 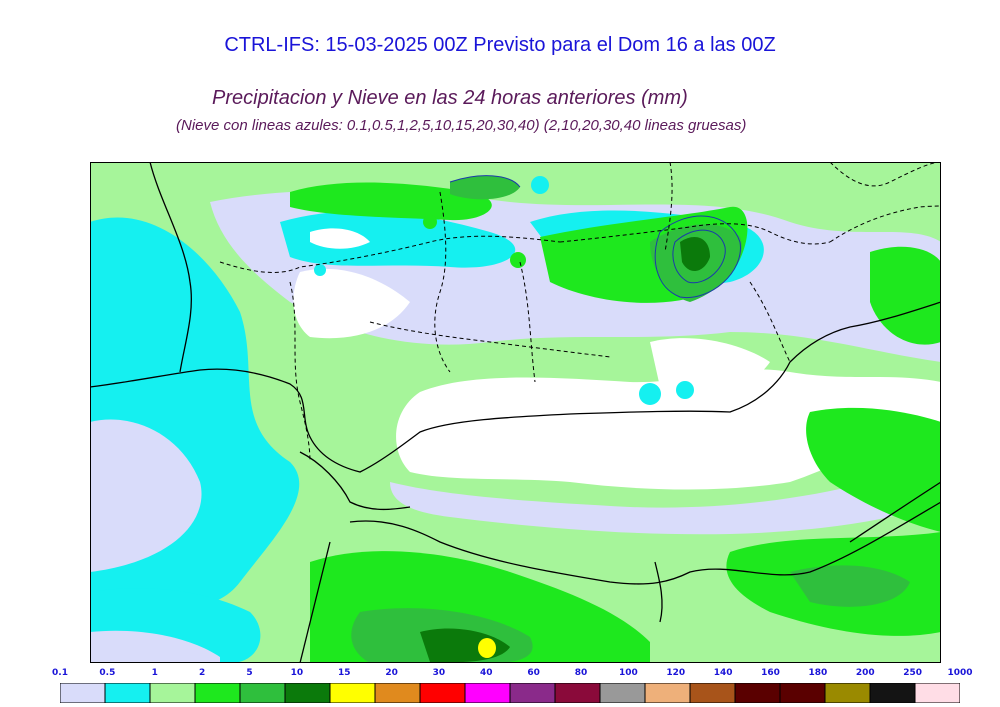 What do you see at coordinates (723, 673) in the screenshot?
I see `legend-label: 140` at bounding box center [723, 673].